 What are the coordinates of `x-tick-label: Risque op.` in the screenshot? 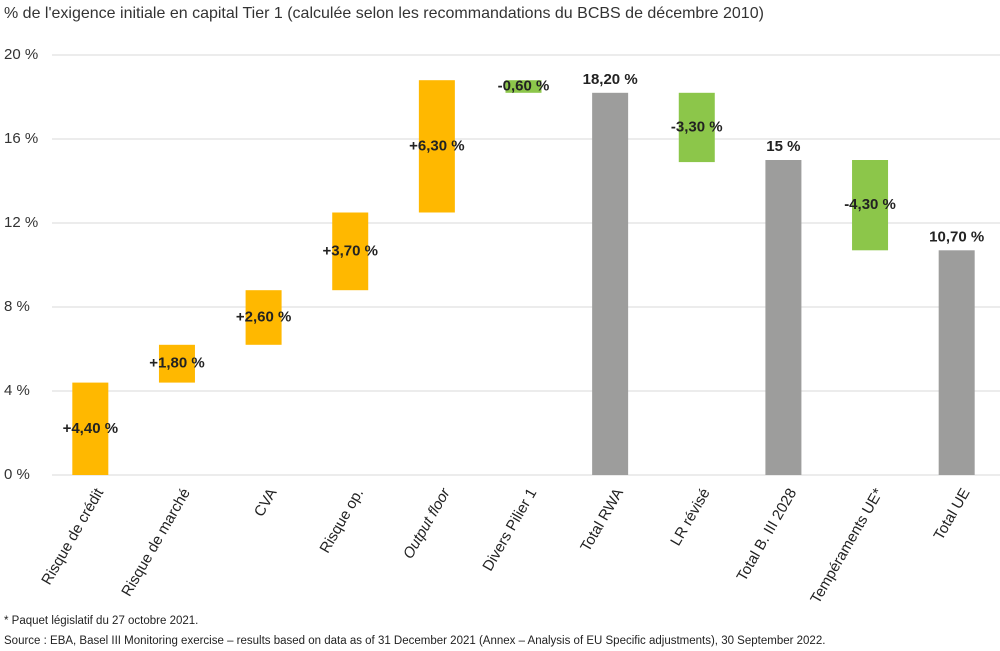 It's located at (342, 520).